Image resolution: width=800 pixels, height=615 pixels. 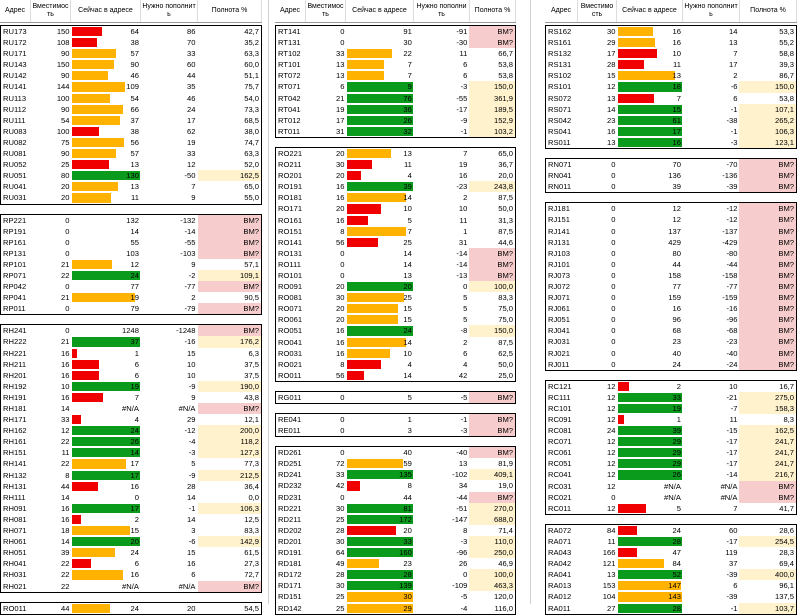 What do you see at coordinates (187, 408) in the screenshot?
I see `cell: #N/A` at bounding box center [187, 408].